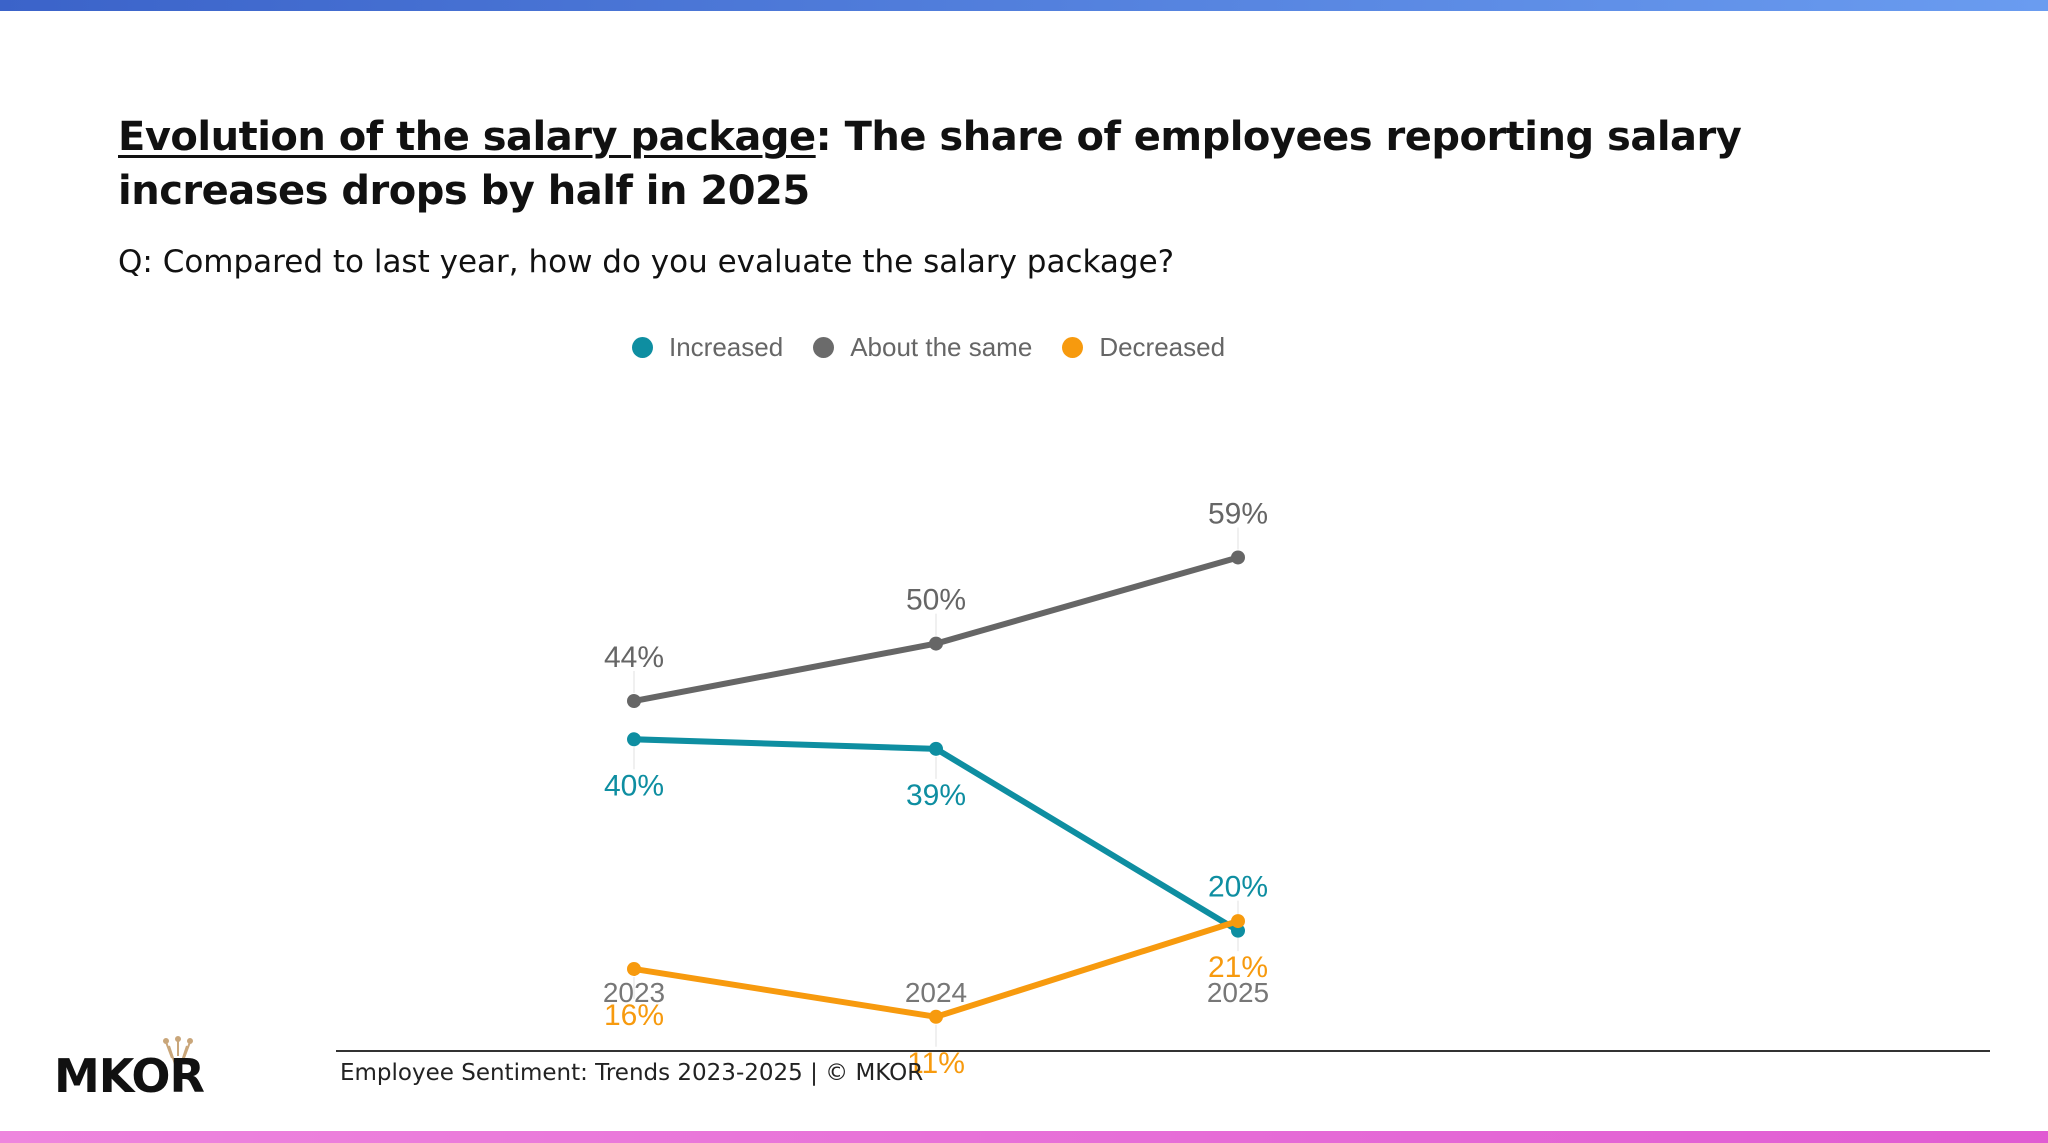 Image resolution: width=2048 pixels, height=1143 pixels. I want to click on legend-item-about-the-same: About the same, so click(922, 347).